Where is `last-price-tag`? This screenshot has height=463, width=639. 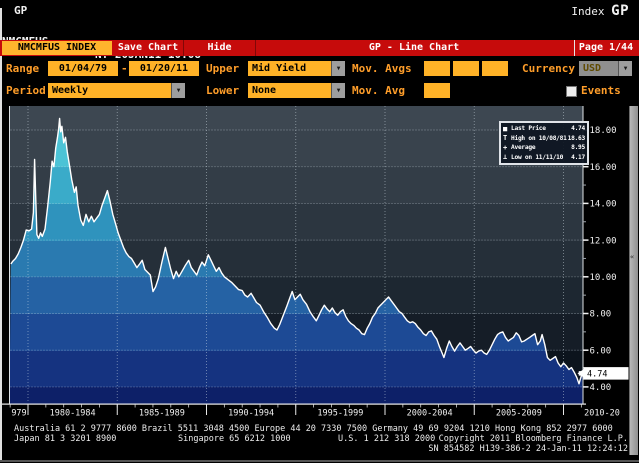 last-price-tag is located at coordinates (606, 373).